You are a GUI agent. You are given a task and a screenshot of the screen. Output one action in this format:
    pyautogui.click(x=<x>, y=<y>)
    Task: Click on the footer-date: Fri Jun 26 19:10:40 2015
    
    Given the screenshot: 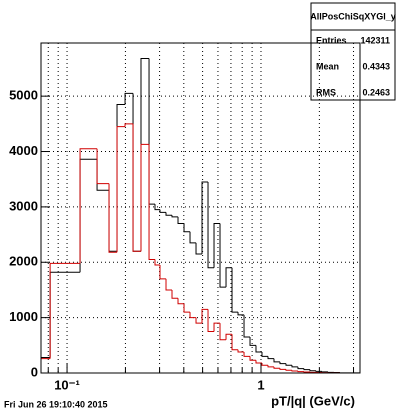 What is the action you would take?
    pyautogui.click(x=56, y=404)
    